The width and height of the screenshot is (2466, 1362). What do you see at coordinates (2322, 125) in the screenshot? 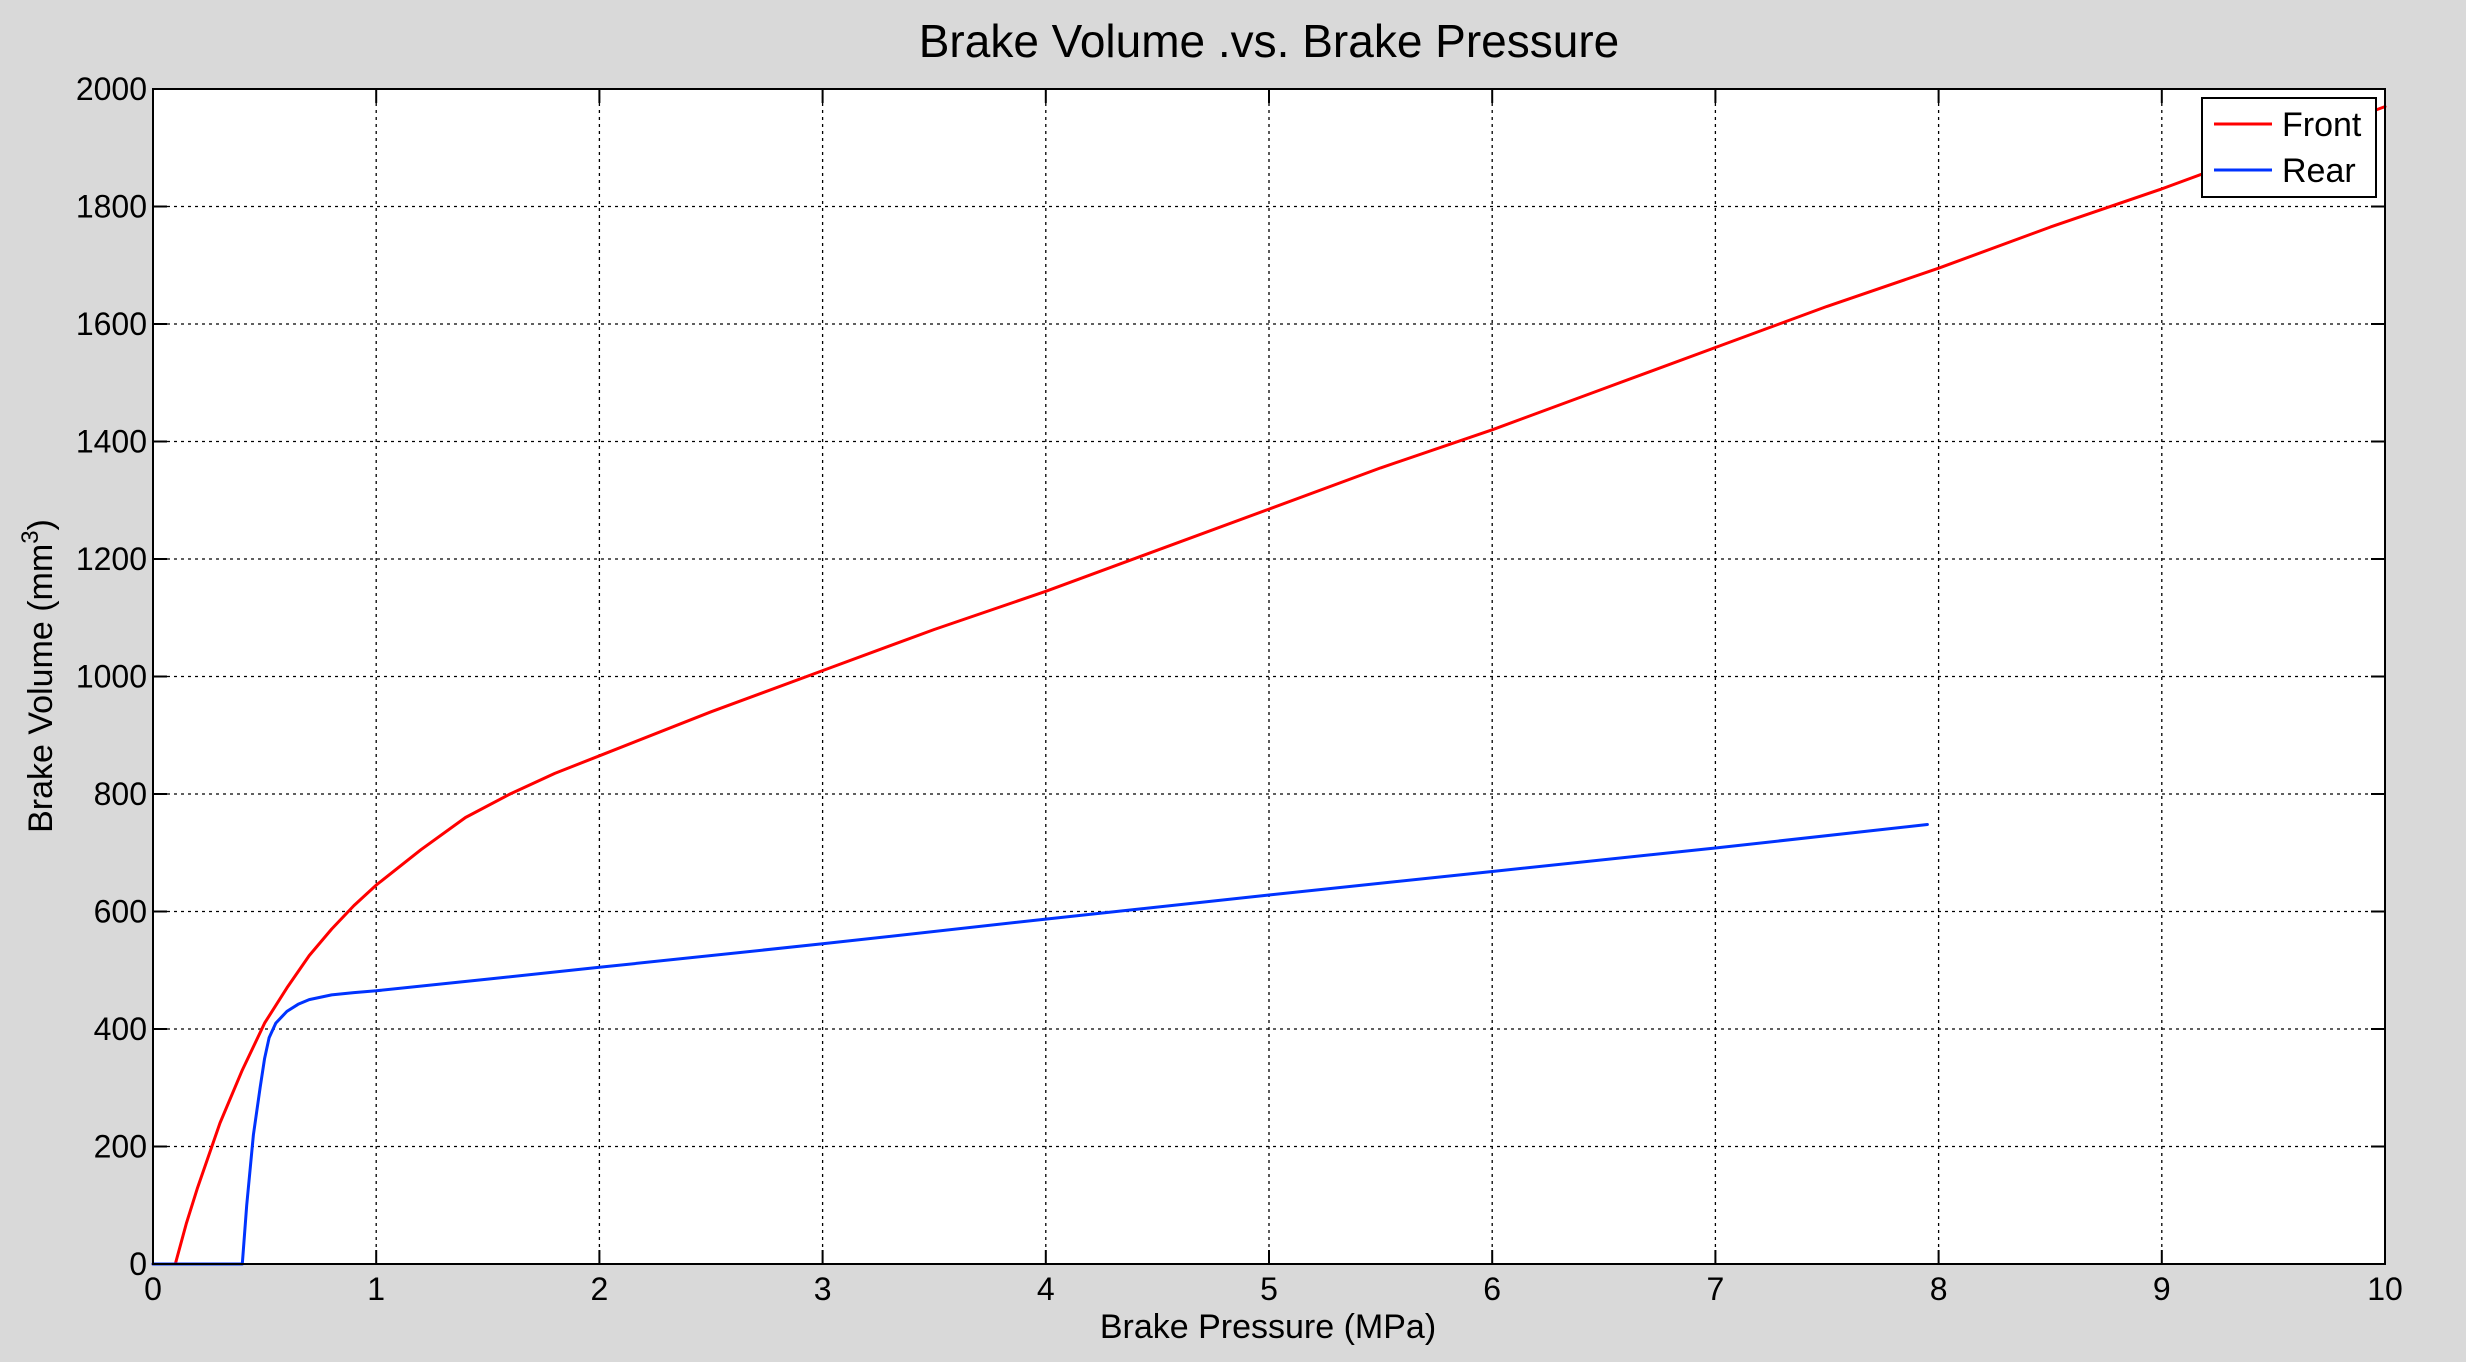
I see `legend-label-front: Front` at bounding box center [2322, 125].